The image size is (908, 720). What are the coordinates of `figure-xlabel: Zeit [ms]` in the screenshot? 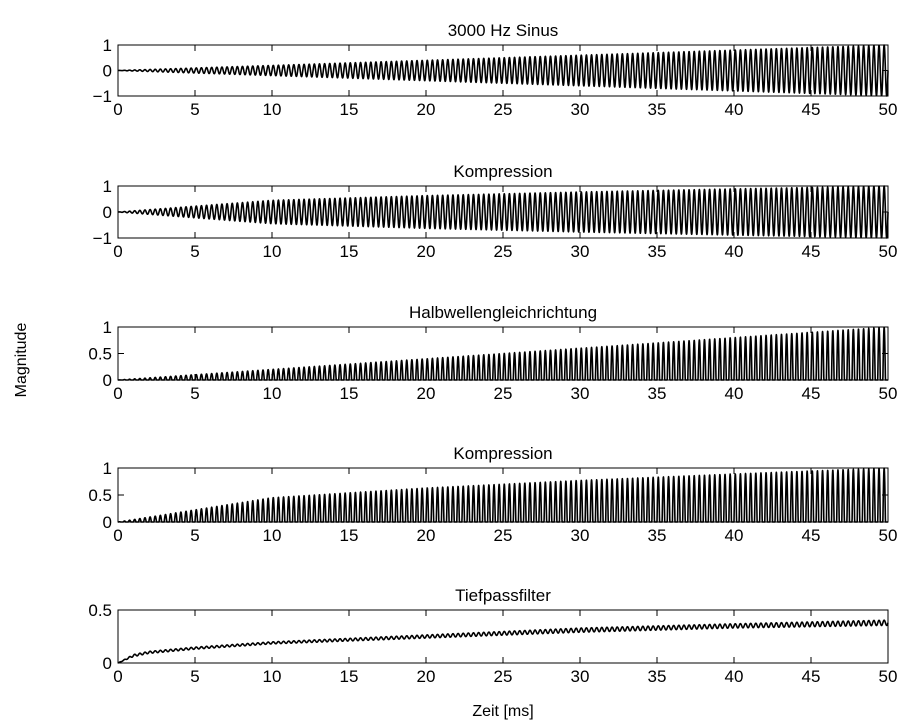 It's located at (502, 711).